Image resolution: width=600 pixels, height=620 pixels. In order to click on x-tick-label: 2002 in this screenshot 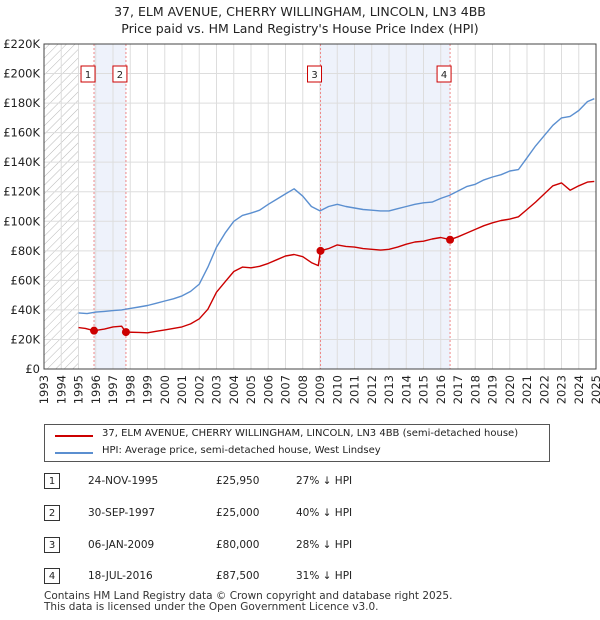, I will do `click(199, 389)`.